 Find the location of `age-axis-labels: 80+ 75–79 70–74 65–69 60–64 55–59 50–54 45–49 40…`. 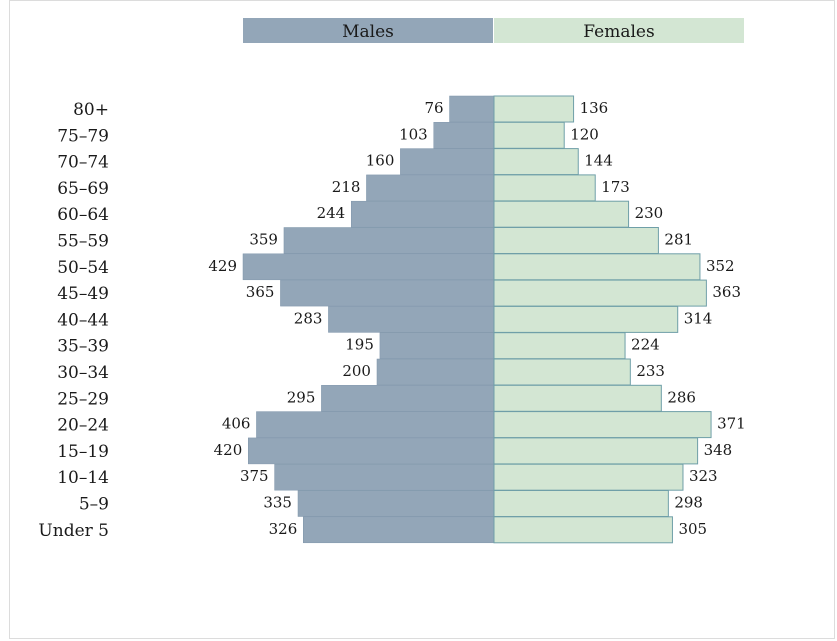

age-axis-labels: 80+ 75–79 70–74 65–69 60–64 55–59 50–54 45–49 40… is located at coordinates (73, 320).